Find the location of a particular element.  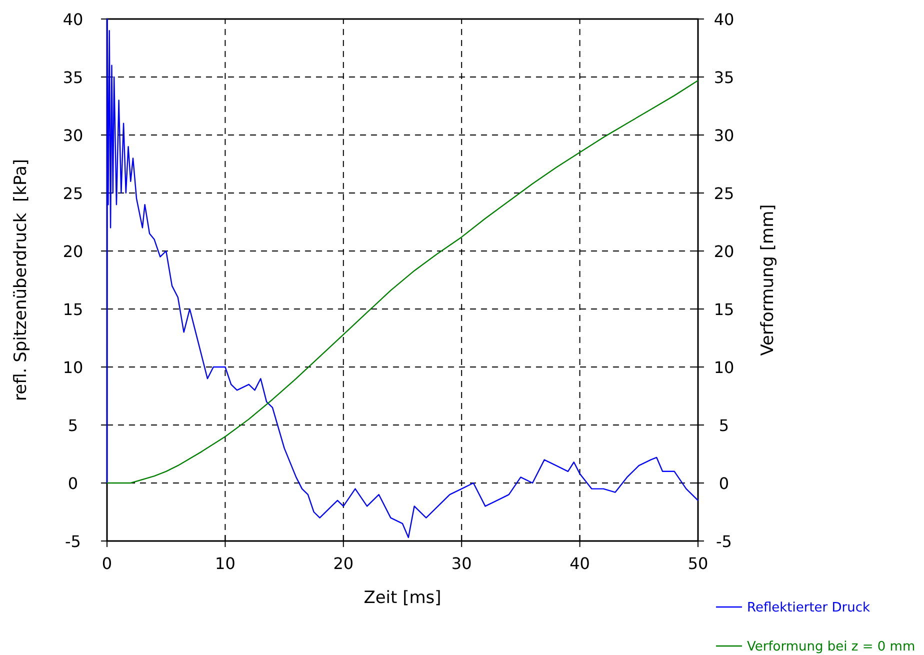

x-axis-title: Zeit [ms] is located at coordinates (403, 598).